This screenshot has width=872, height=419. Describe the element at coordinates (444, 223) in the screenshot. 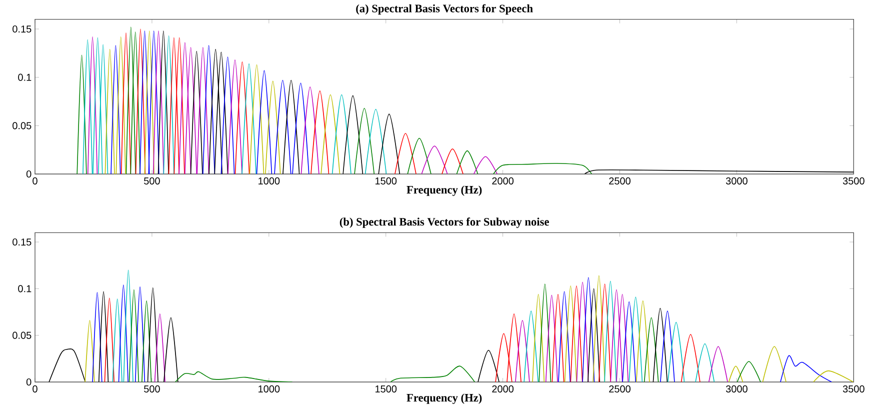

I see `chart-title: (b) Spectral Basis Vectors for Subway noise` at that location.